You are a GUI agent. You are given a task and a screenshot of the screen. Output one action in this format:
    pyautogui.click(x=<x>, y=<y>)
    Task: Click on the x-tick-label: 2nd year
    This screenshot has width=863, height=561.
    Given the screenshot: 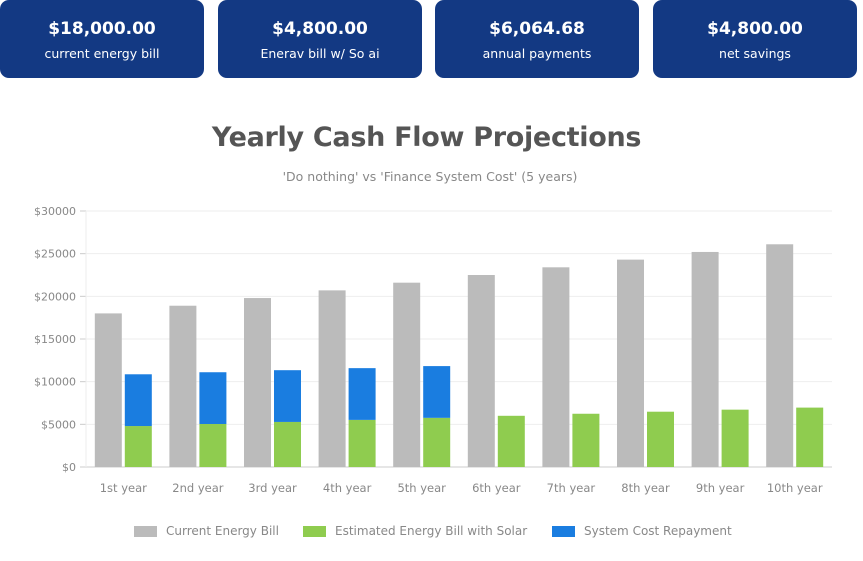 What is the action you would take?
    pyautogui.click(x=197, y=488)
    